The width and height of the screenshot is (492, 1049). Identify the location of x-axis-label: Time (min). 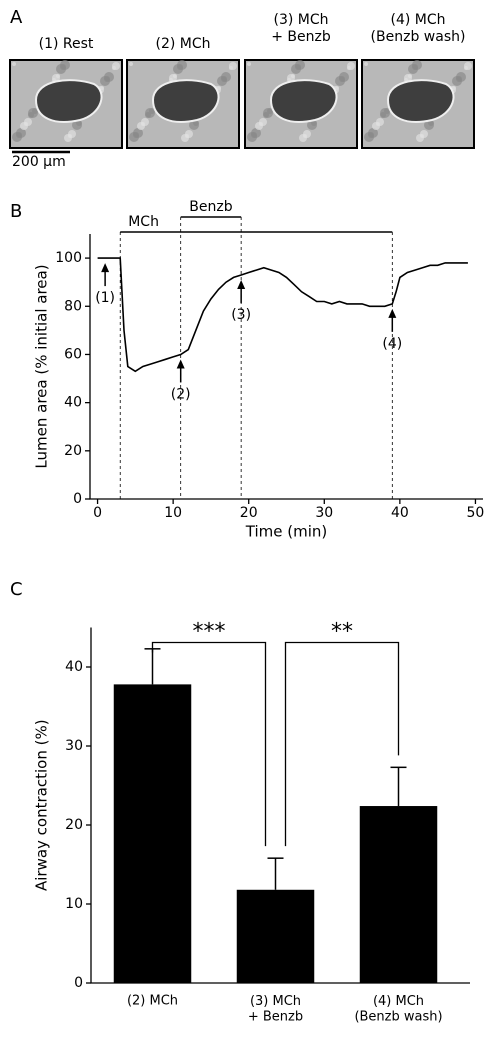
(286, 532).